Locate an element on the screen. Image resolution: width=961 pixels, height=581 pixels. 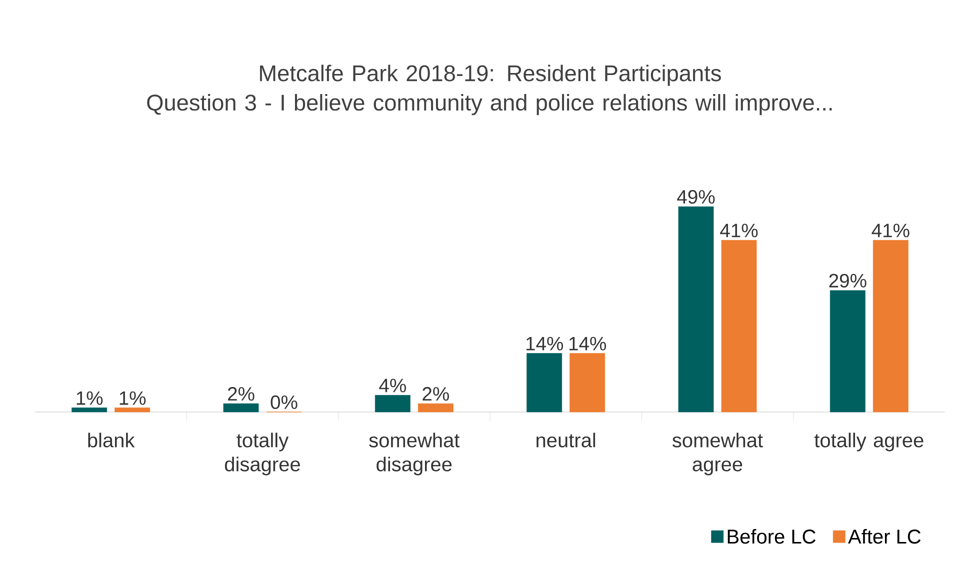
x-tick-label: somewhat agree is located at coordinates (717, 454).